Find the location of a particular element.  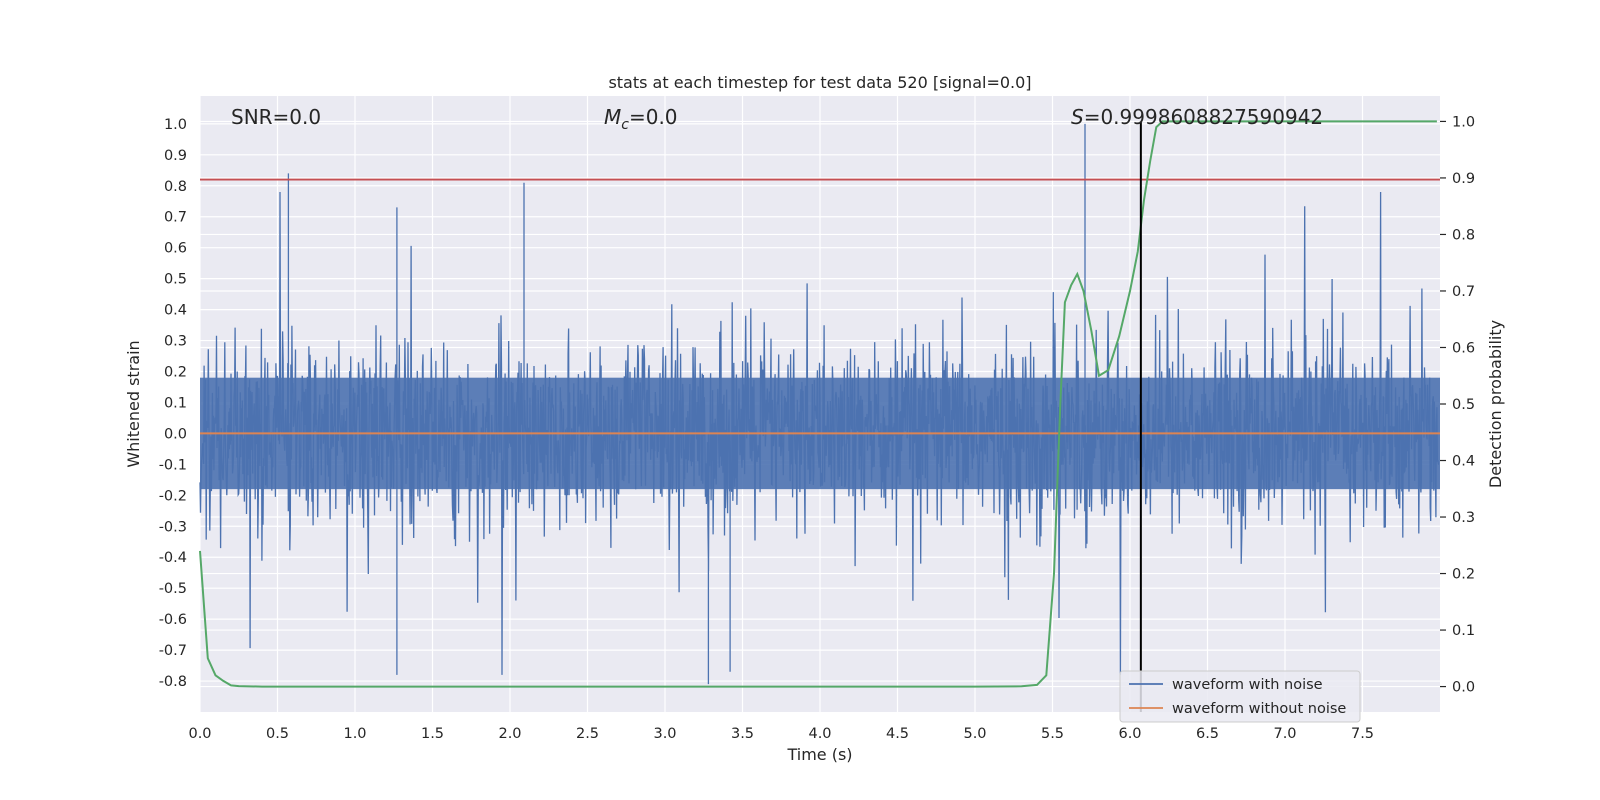

x-tick-label: 5.5 is located at coordinates (1052, 734).